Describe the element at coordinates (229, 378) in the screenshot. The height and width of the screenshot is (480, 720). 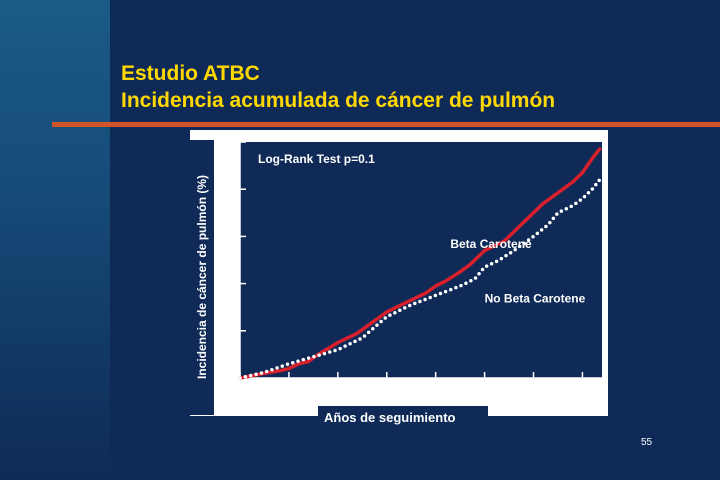
I see `y-tick-label: 0` at that location.